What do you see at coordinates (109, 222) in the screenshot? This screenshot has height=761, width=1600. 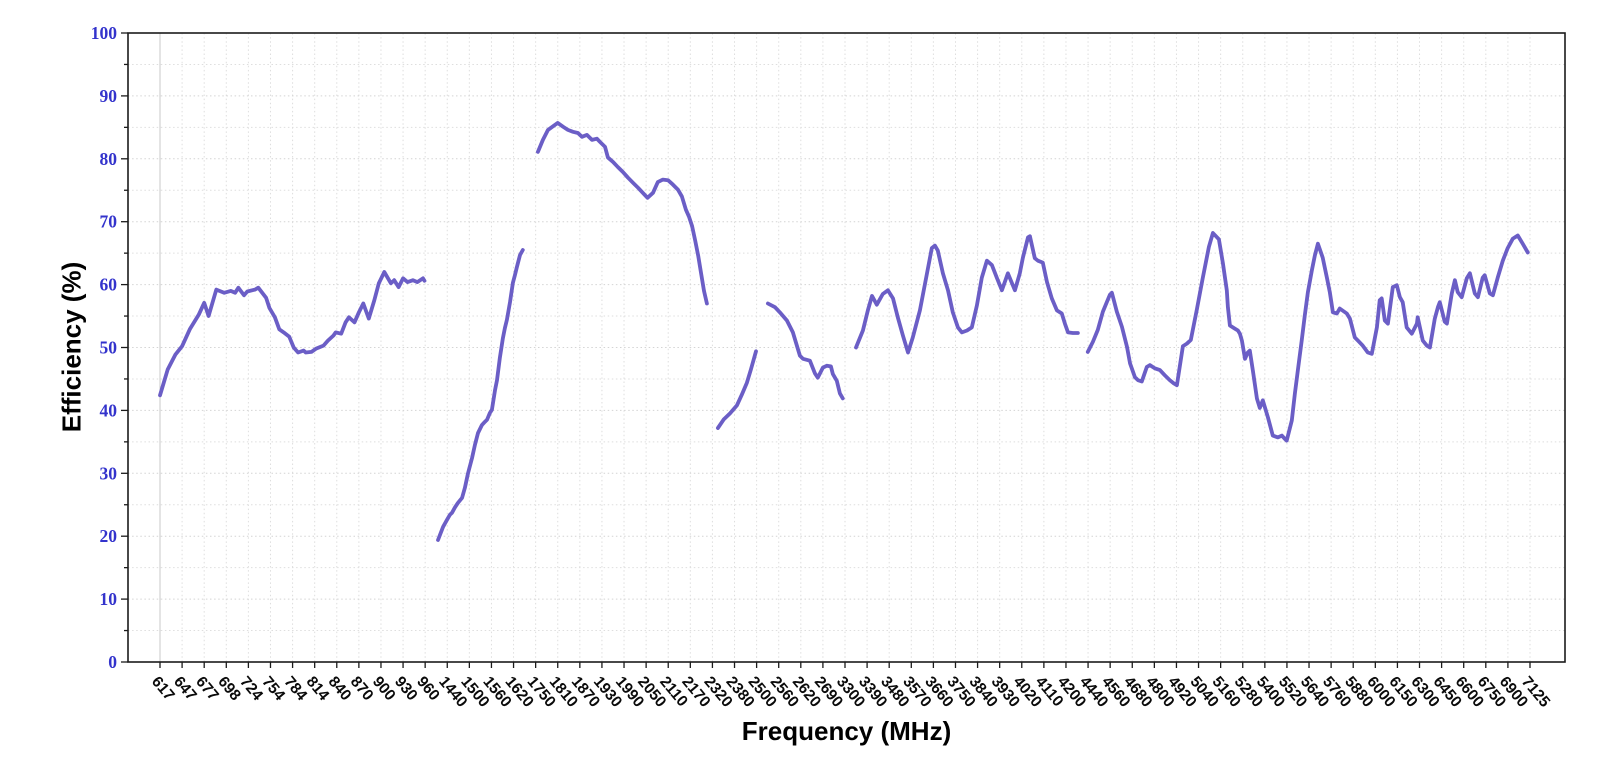 I see `y-tick-label: 70` at bounding box center [109, 222].